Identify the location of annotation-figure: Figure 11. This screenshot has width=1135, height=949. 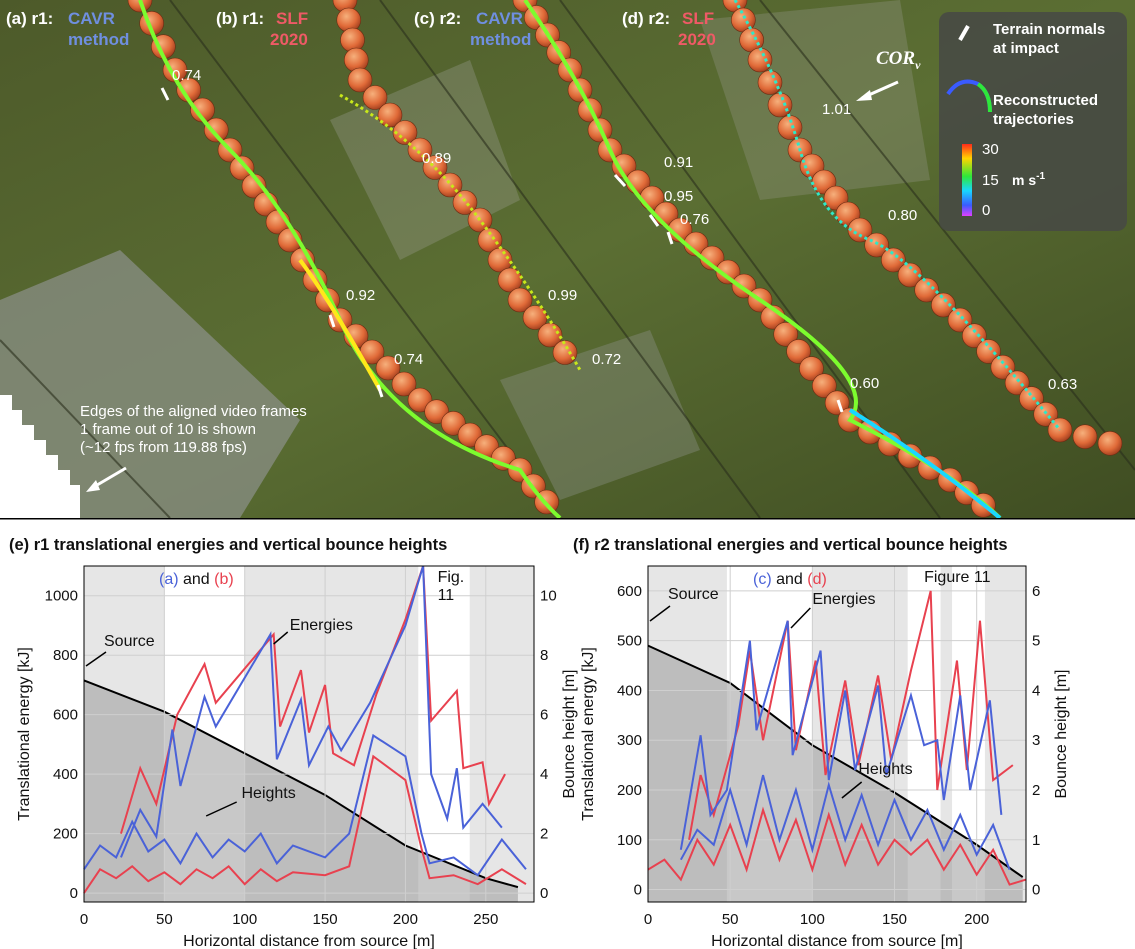
(957, 577).